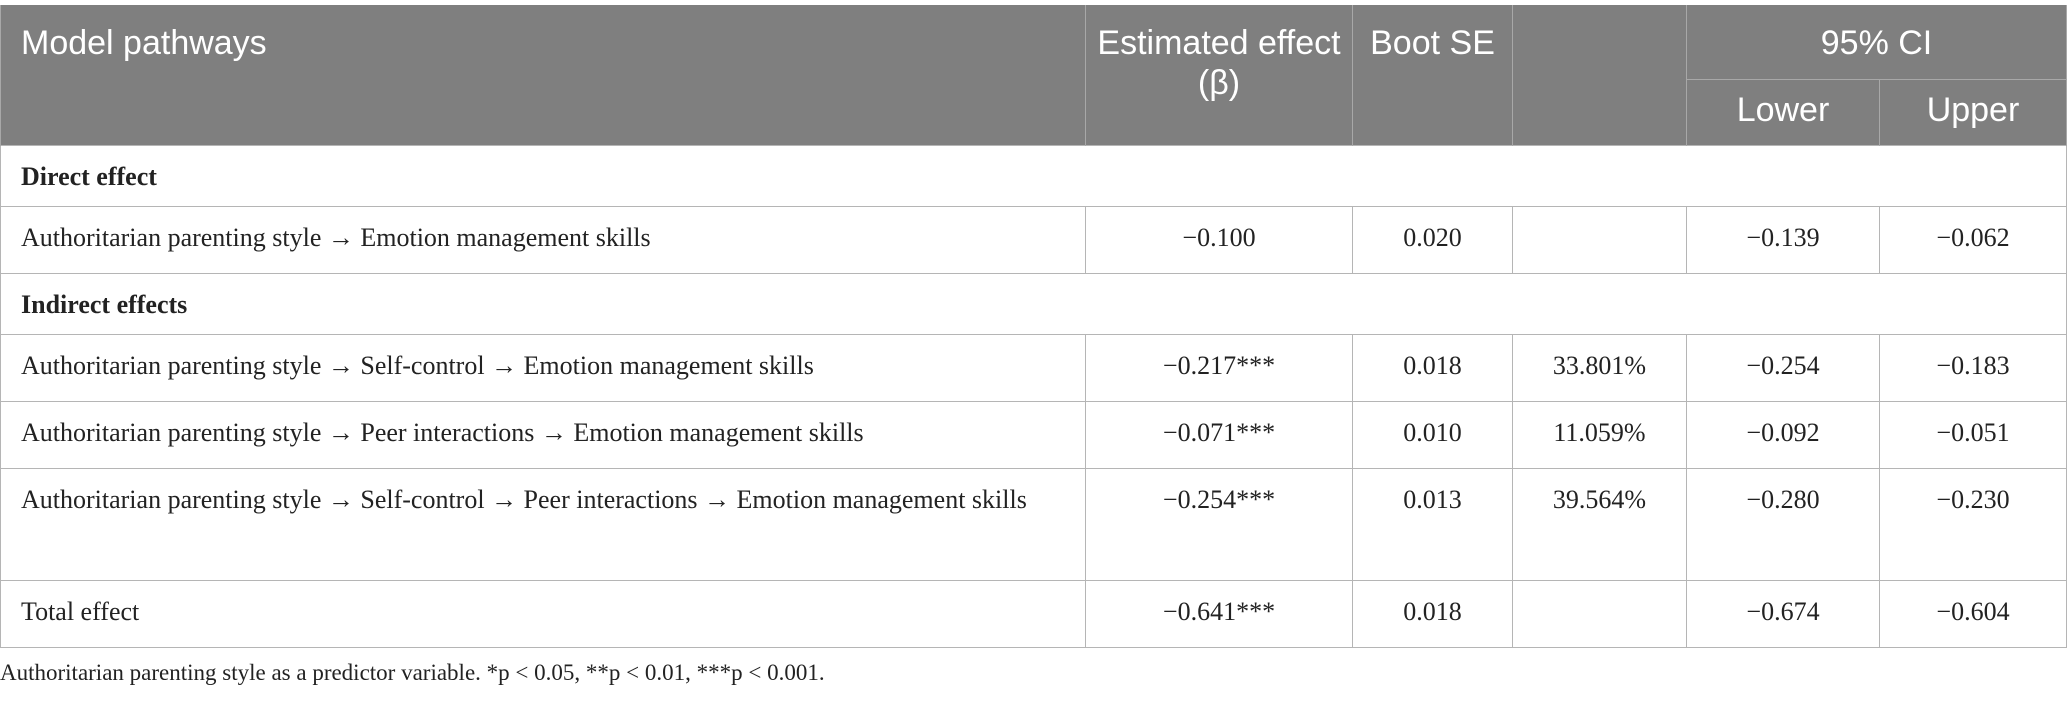 Image resolution: width=2067 pixels, height=704 pixels. I want to click on cell-lower: −0.092, so click(1783, 435).